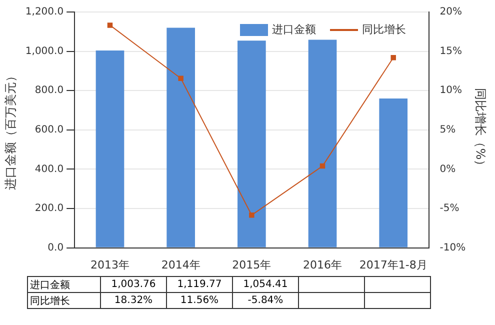  What do you see at coordinates (110, 265) in the screenshot?
I see `x-tick-label: 2013年` at bounding box center [110, 265].